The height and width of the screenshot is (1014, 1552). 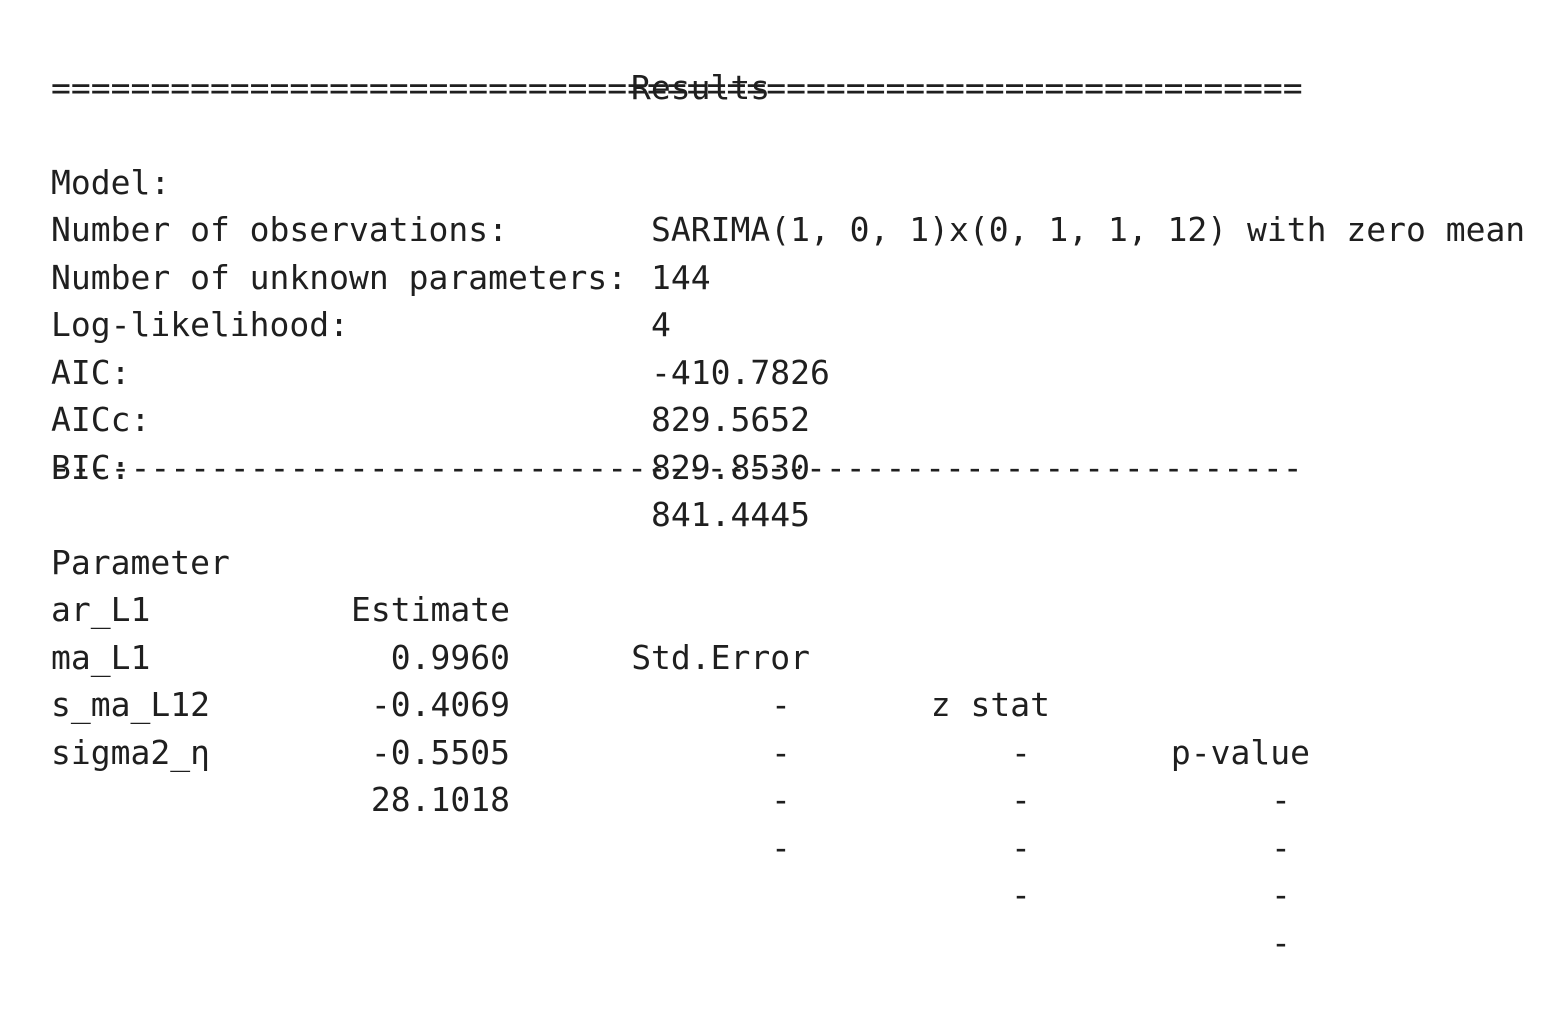 I want to click on summary-value: 829.5652, so click(x=730, y=419).